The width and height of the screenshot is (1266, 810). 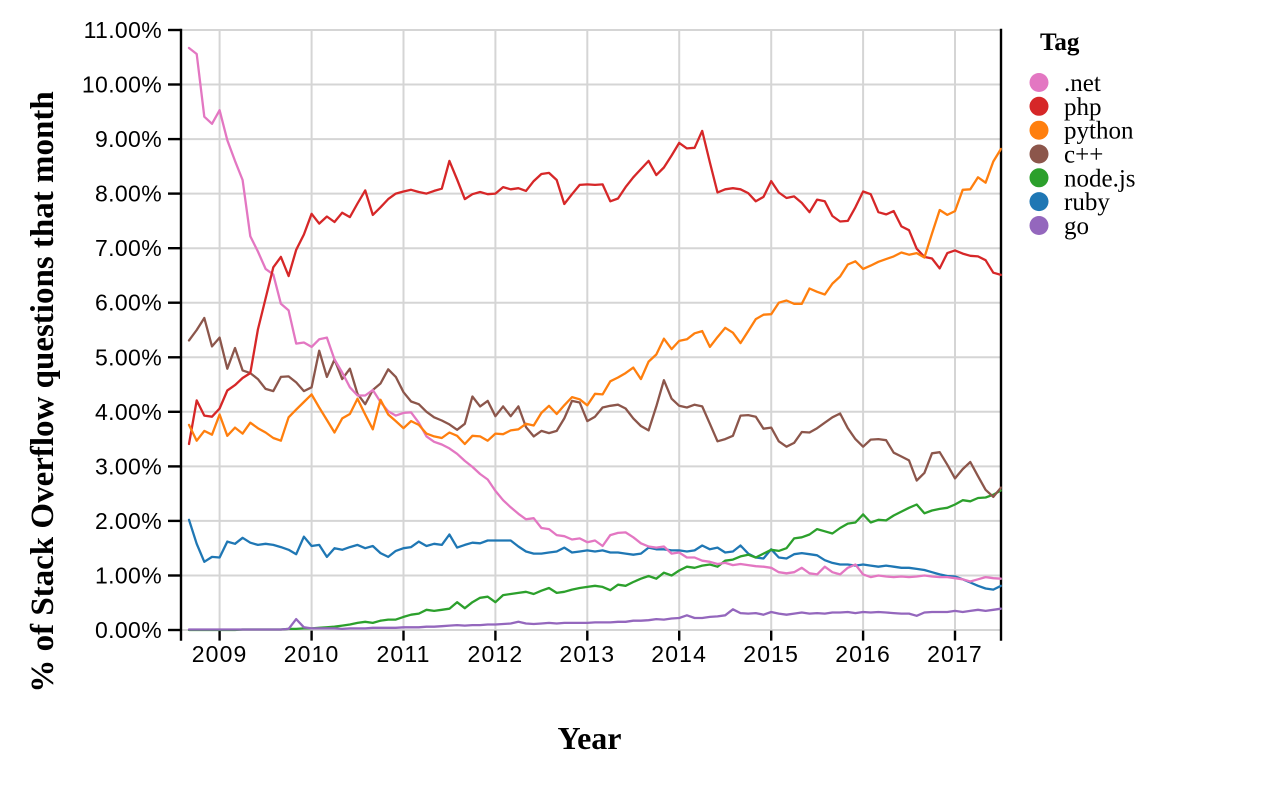 What do you see at coordinates (771, 654) in the screenshot?
I see `svg-text: 2015` at bounding box center [771, 654].